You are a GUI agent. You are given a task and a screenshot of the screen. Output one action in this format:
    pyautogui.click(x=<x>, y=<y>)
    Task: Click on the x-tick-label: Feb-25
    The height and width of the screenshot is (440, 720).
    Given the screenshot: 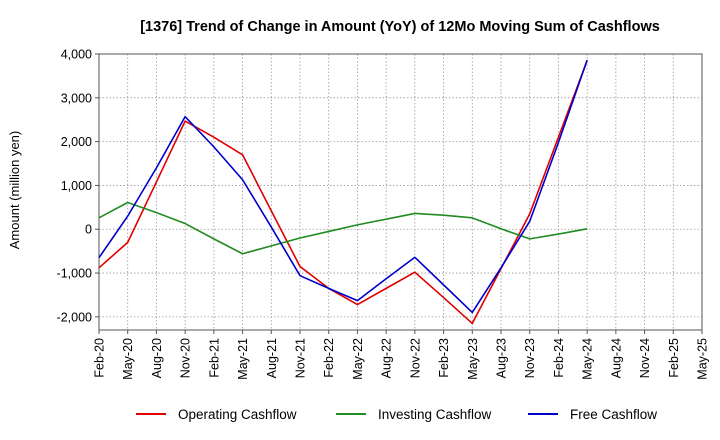 What is the action you would take?
    pyautogui.click(x=674, y=358)
    